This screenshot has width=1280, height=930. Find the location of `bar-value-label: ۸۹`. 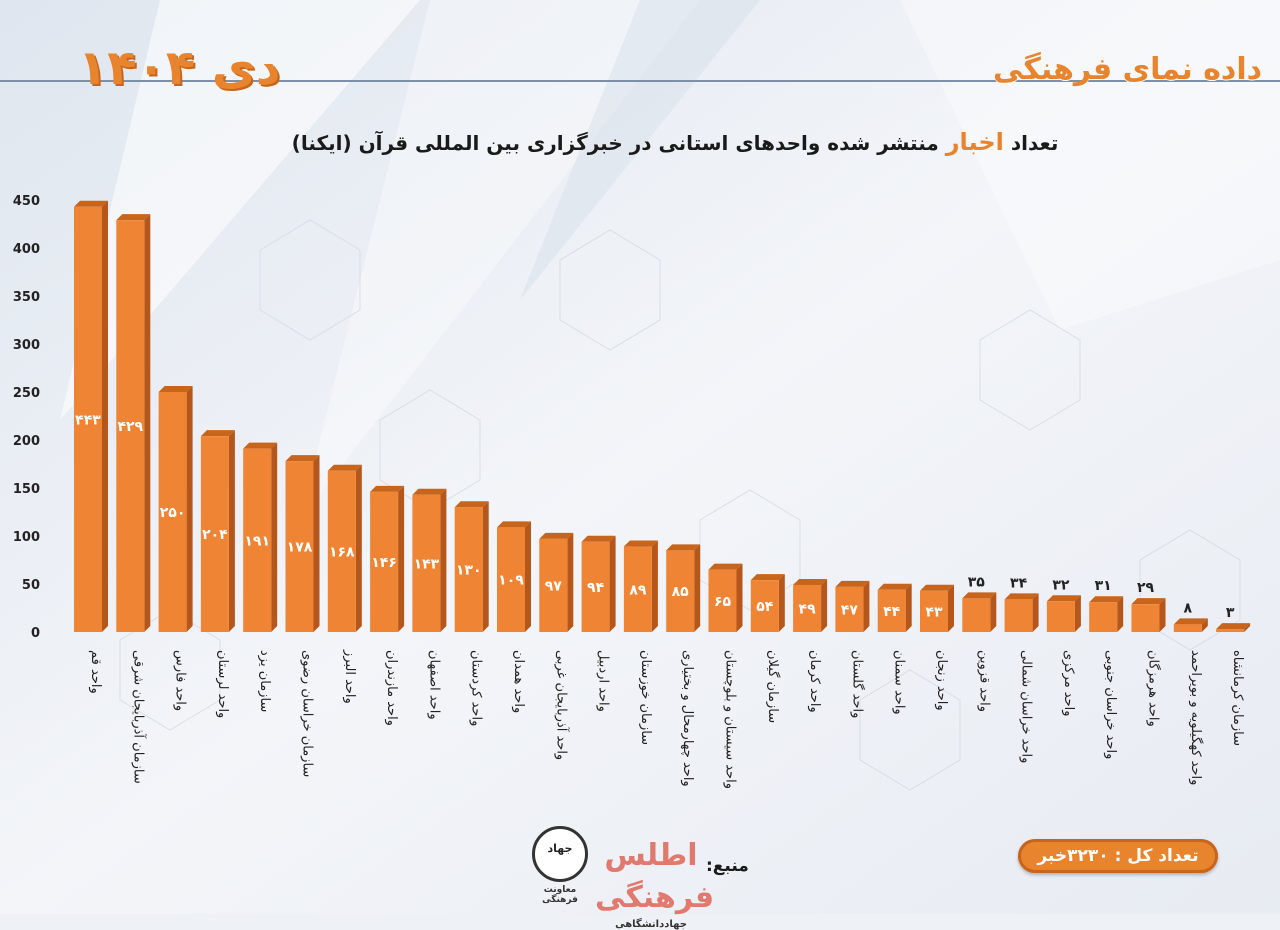

bar-value-label: ۸۹ is located at coordinates (638, 590).